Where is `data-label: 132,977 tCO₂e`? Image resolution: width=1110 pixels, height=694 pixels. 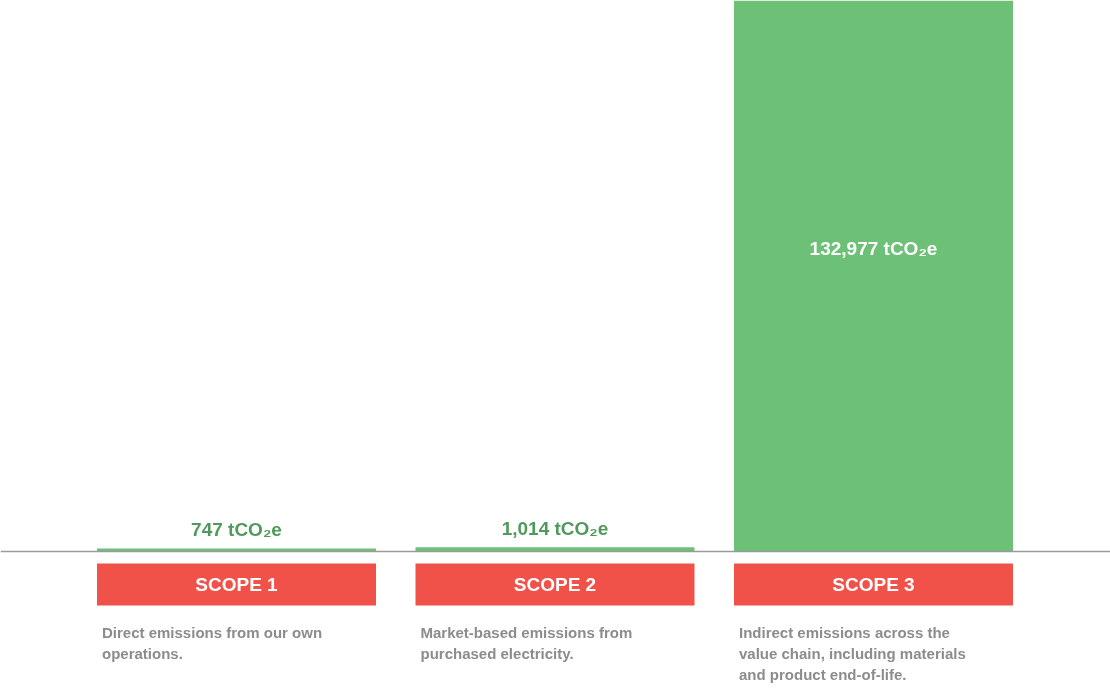 data-label: 132,977 tCO₂e is located at coordinates (873, 248).